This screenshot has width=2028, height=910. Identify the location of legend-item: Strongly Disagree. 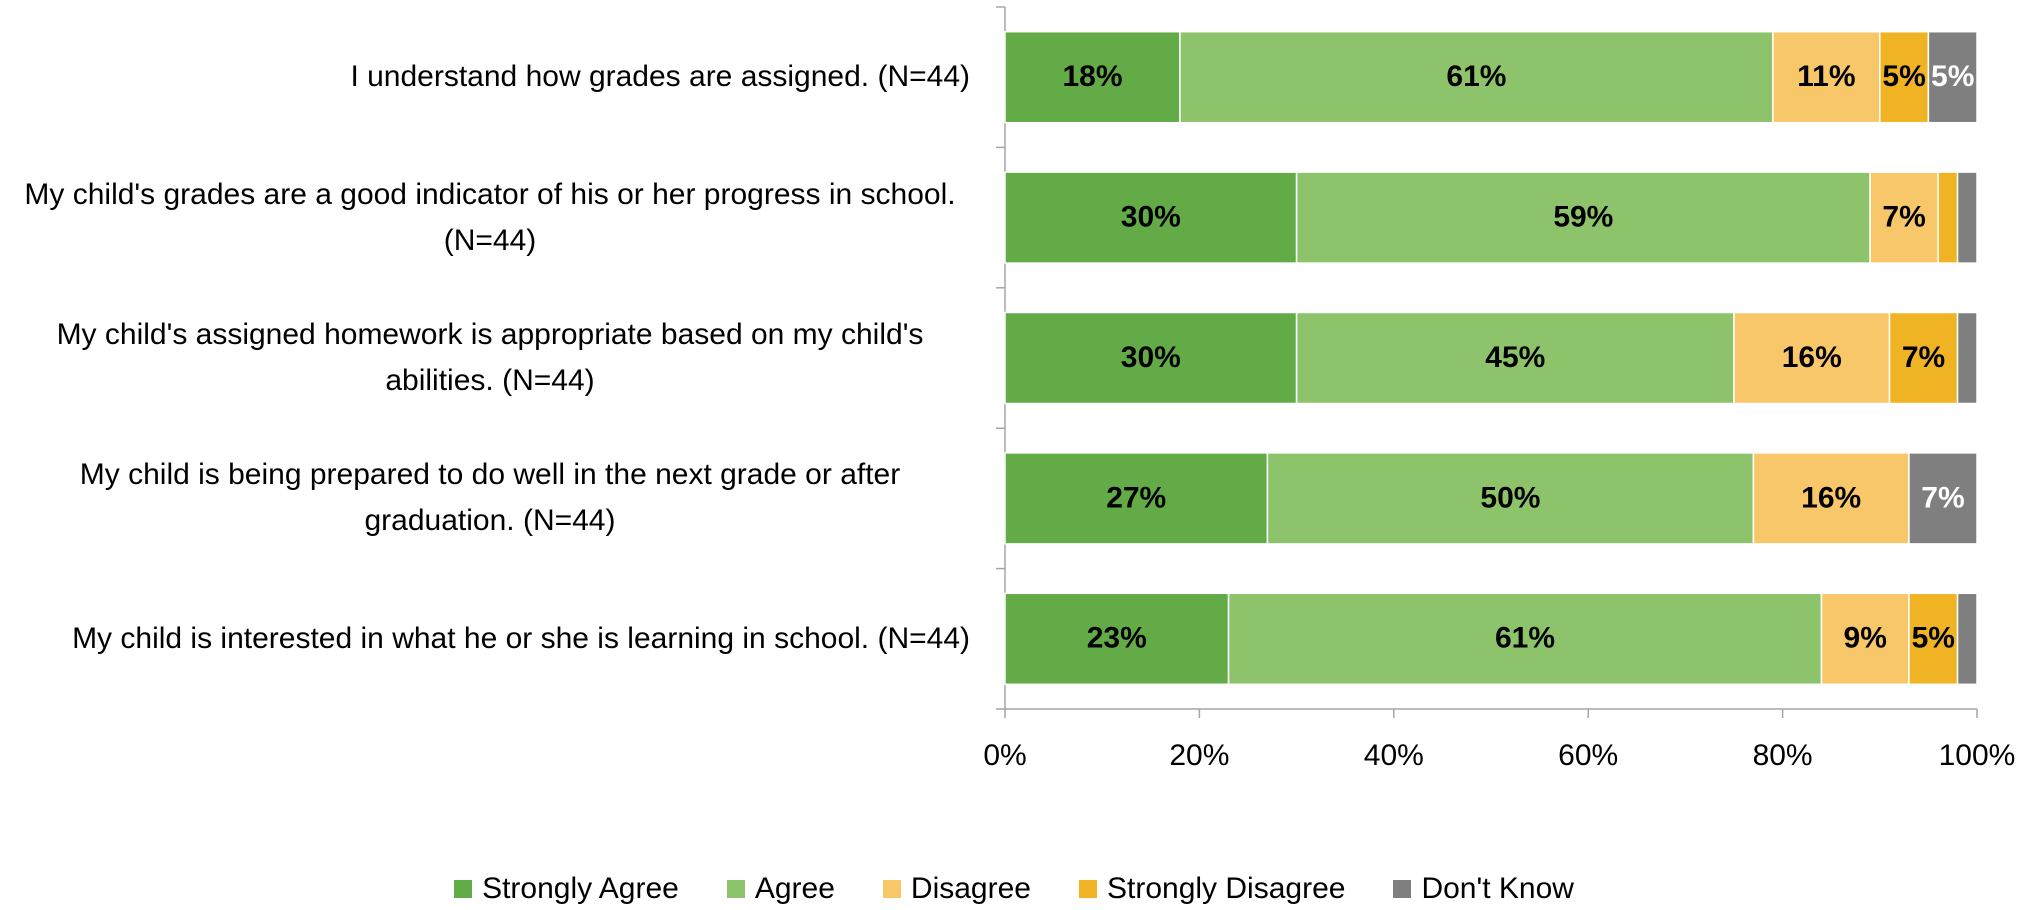
(1212, 889).